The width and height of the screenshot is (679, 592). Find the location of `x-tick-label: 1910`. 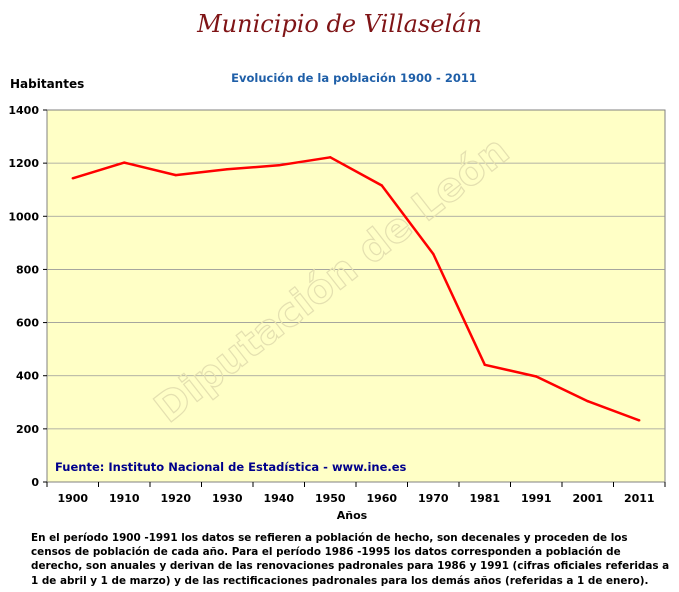

x-tick-label: 1910 is located at coordinates (124, 498).